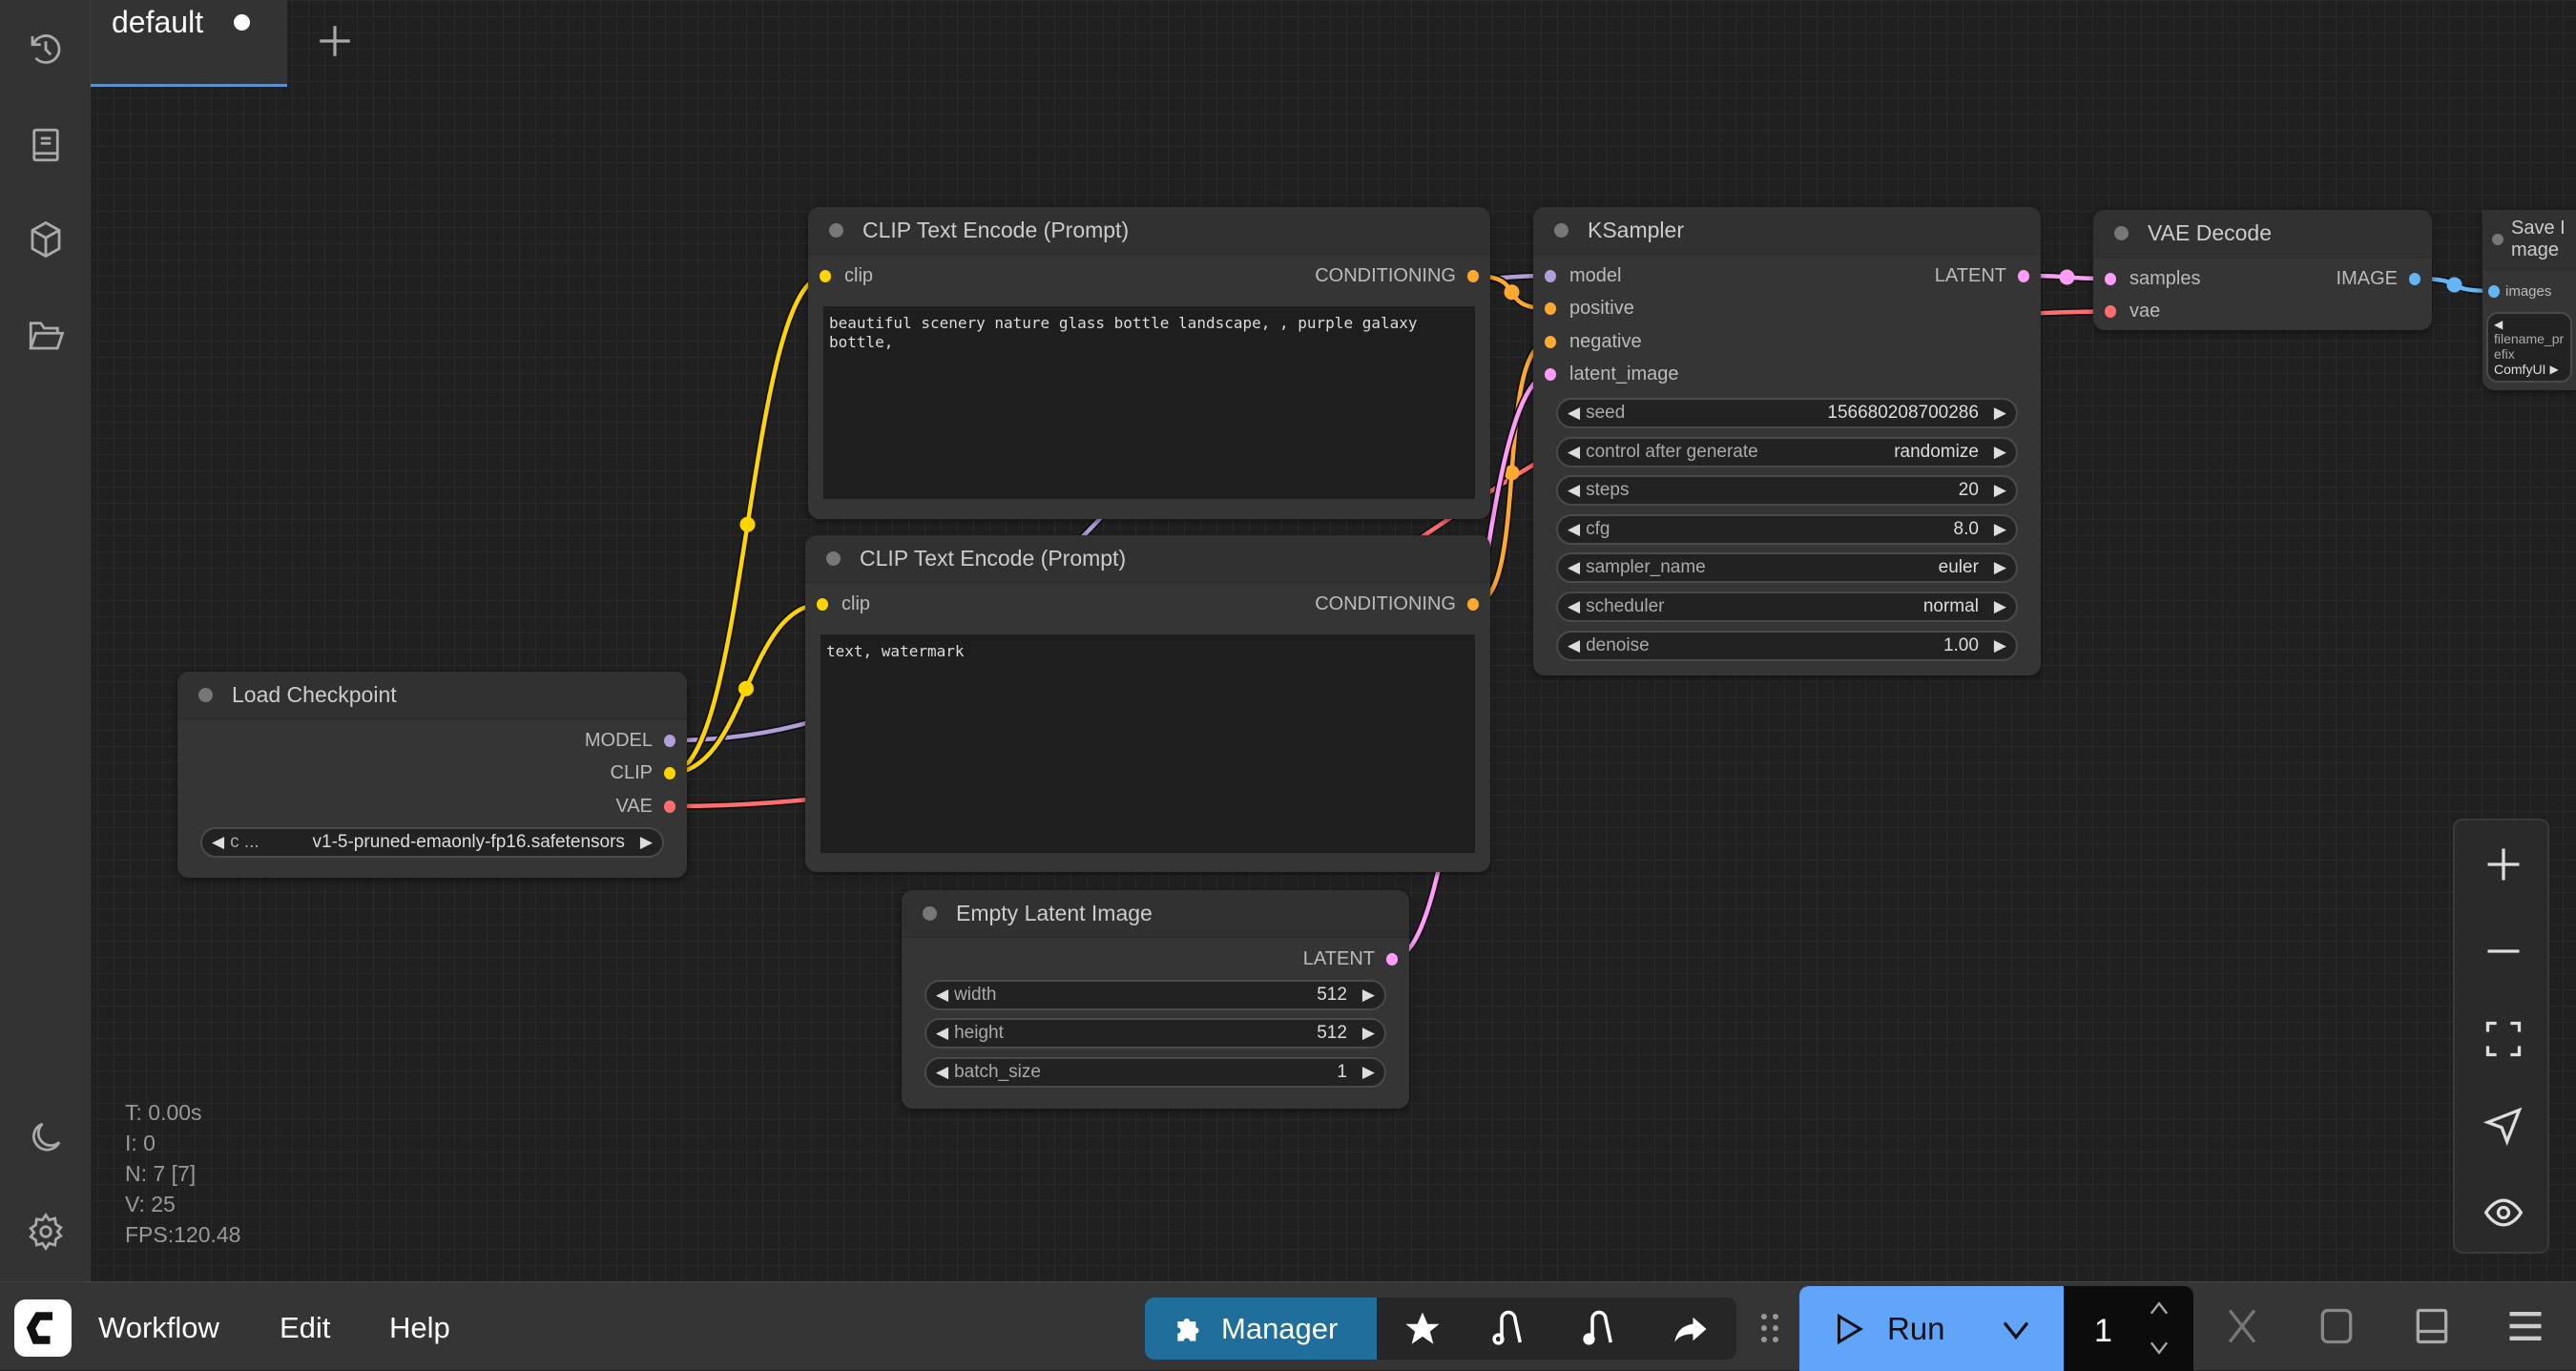  I want to click on node-vae-decode: VAE Decode samples IMAGE vae, so click(2262, 270).